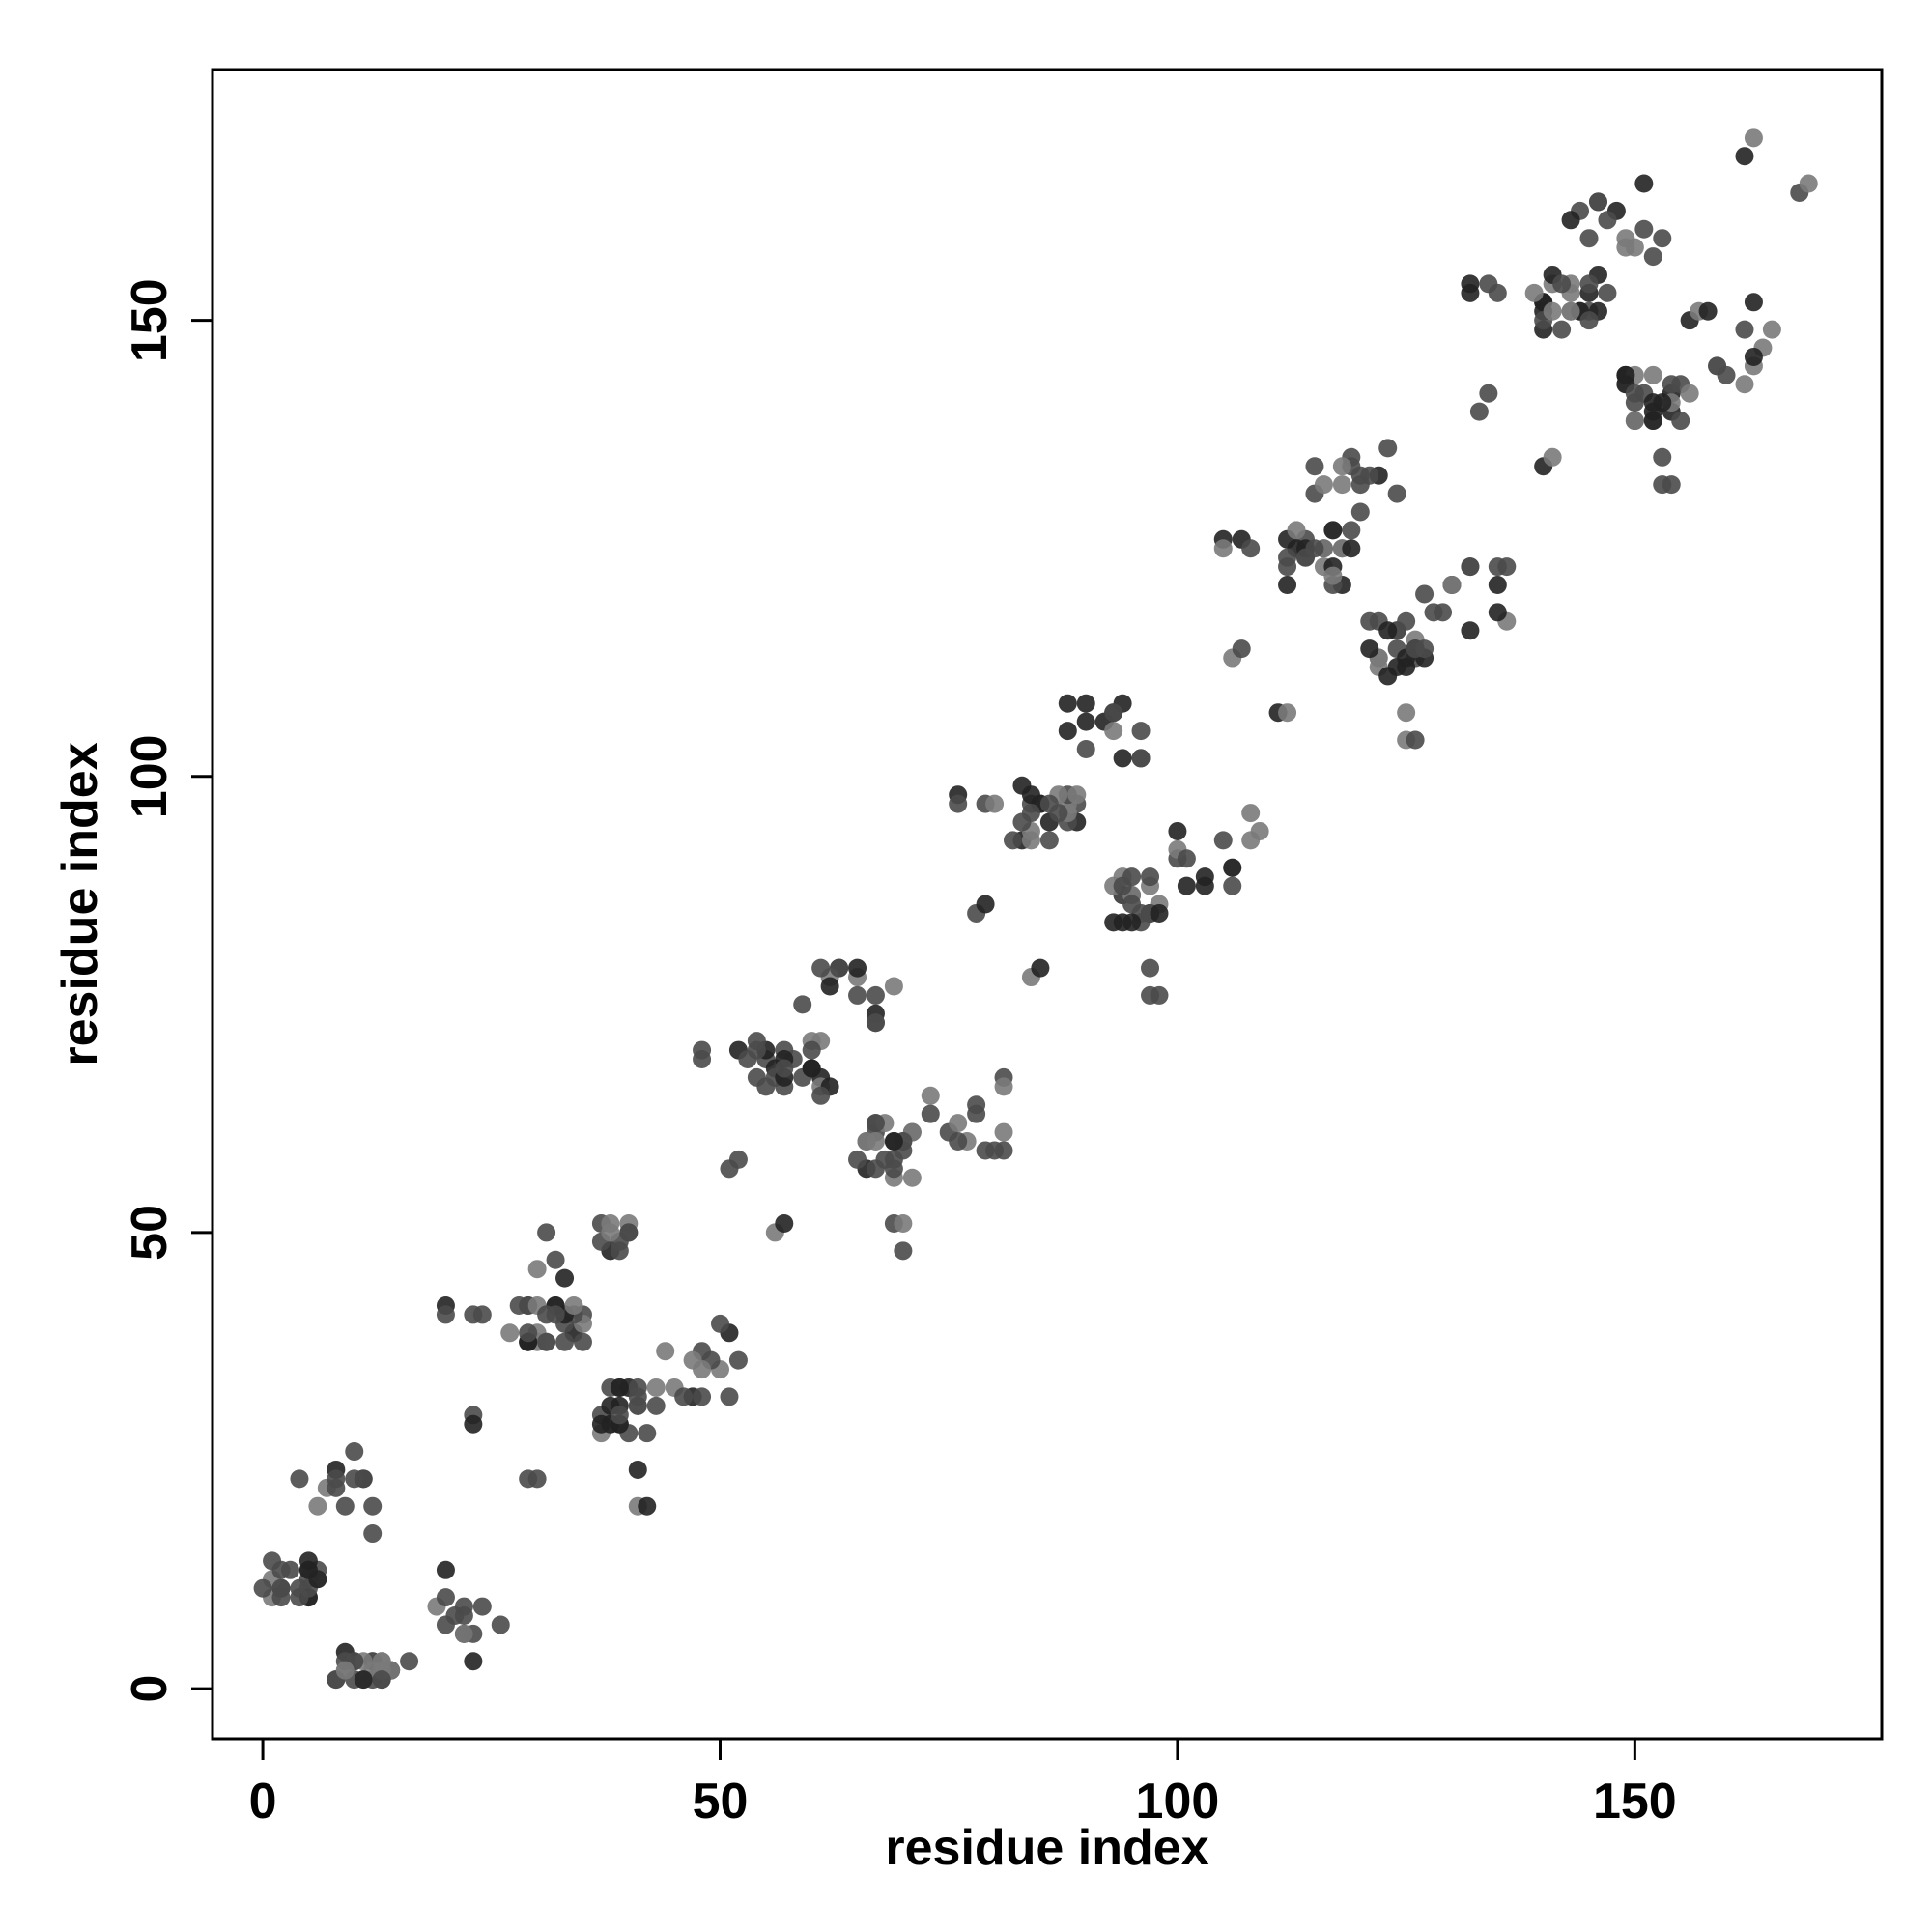 This screenshot has height=1932, width=1932. What do you see at coordinates (263, 1802) in the screenshot?
I see `x-tick-label: 0` at bounding box center [263, 1802].